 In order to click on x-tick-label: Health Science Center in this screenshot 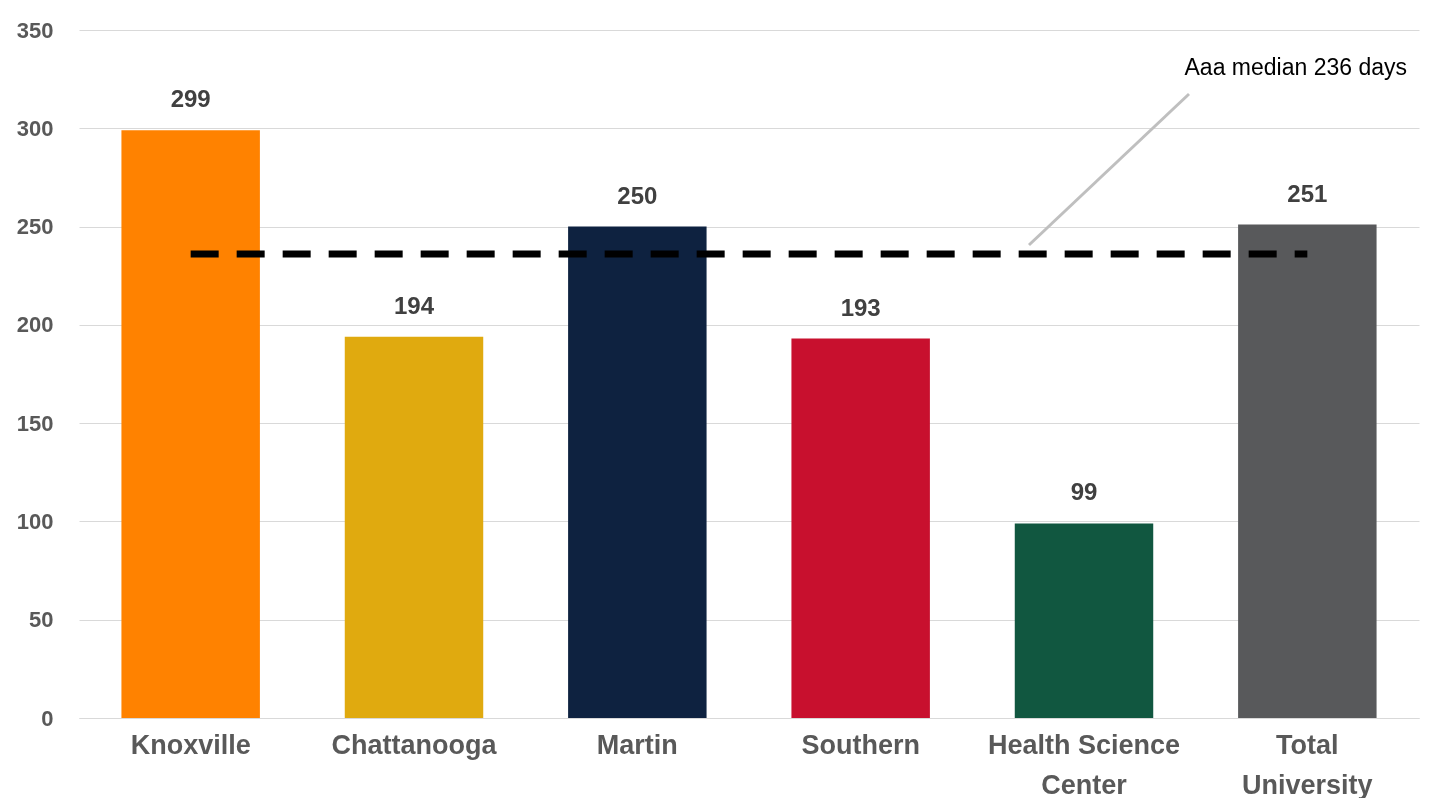, I will do `click(1084, 764)`.